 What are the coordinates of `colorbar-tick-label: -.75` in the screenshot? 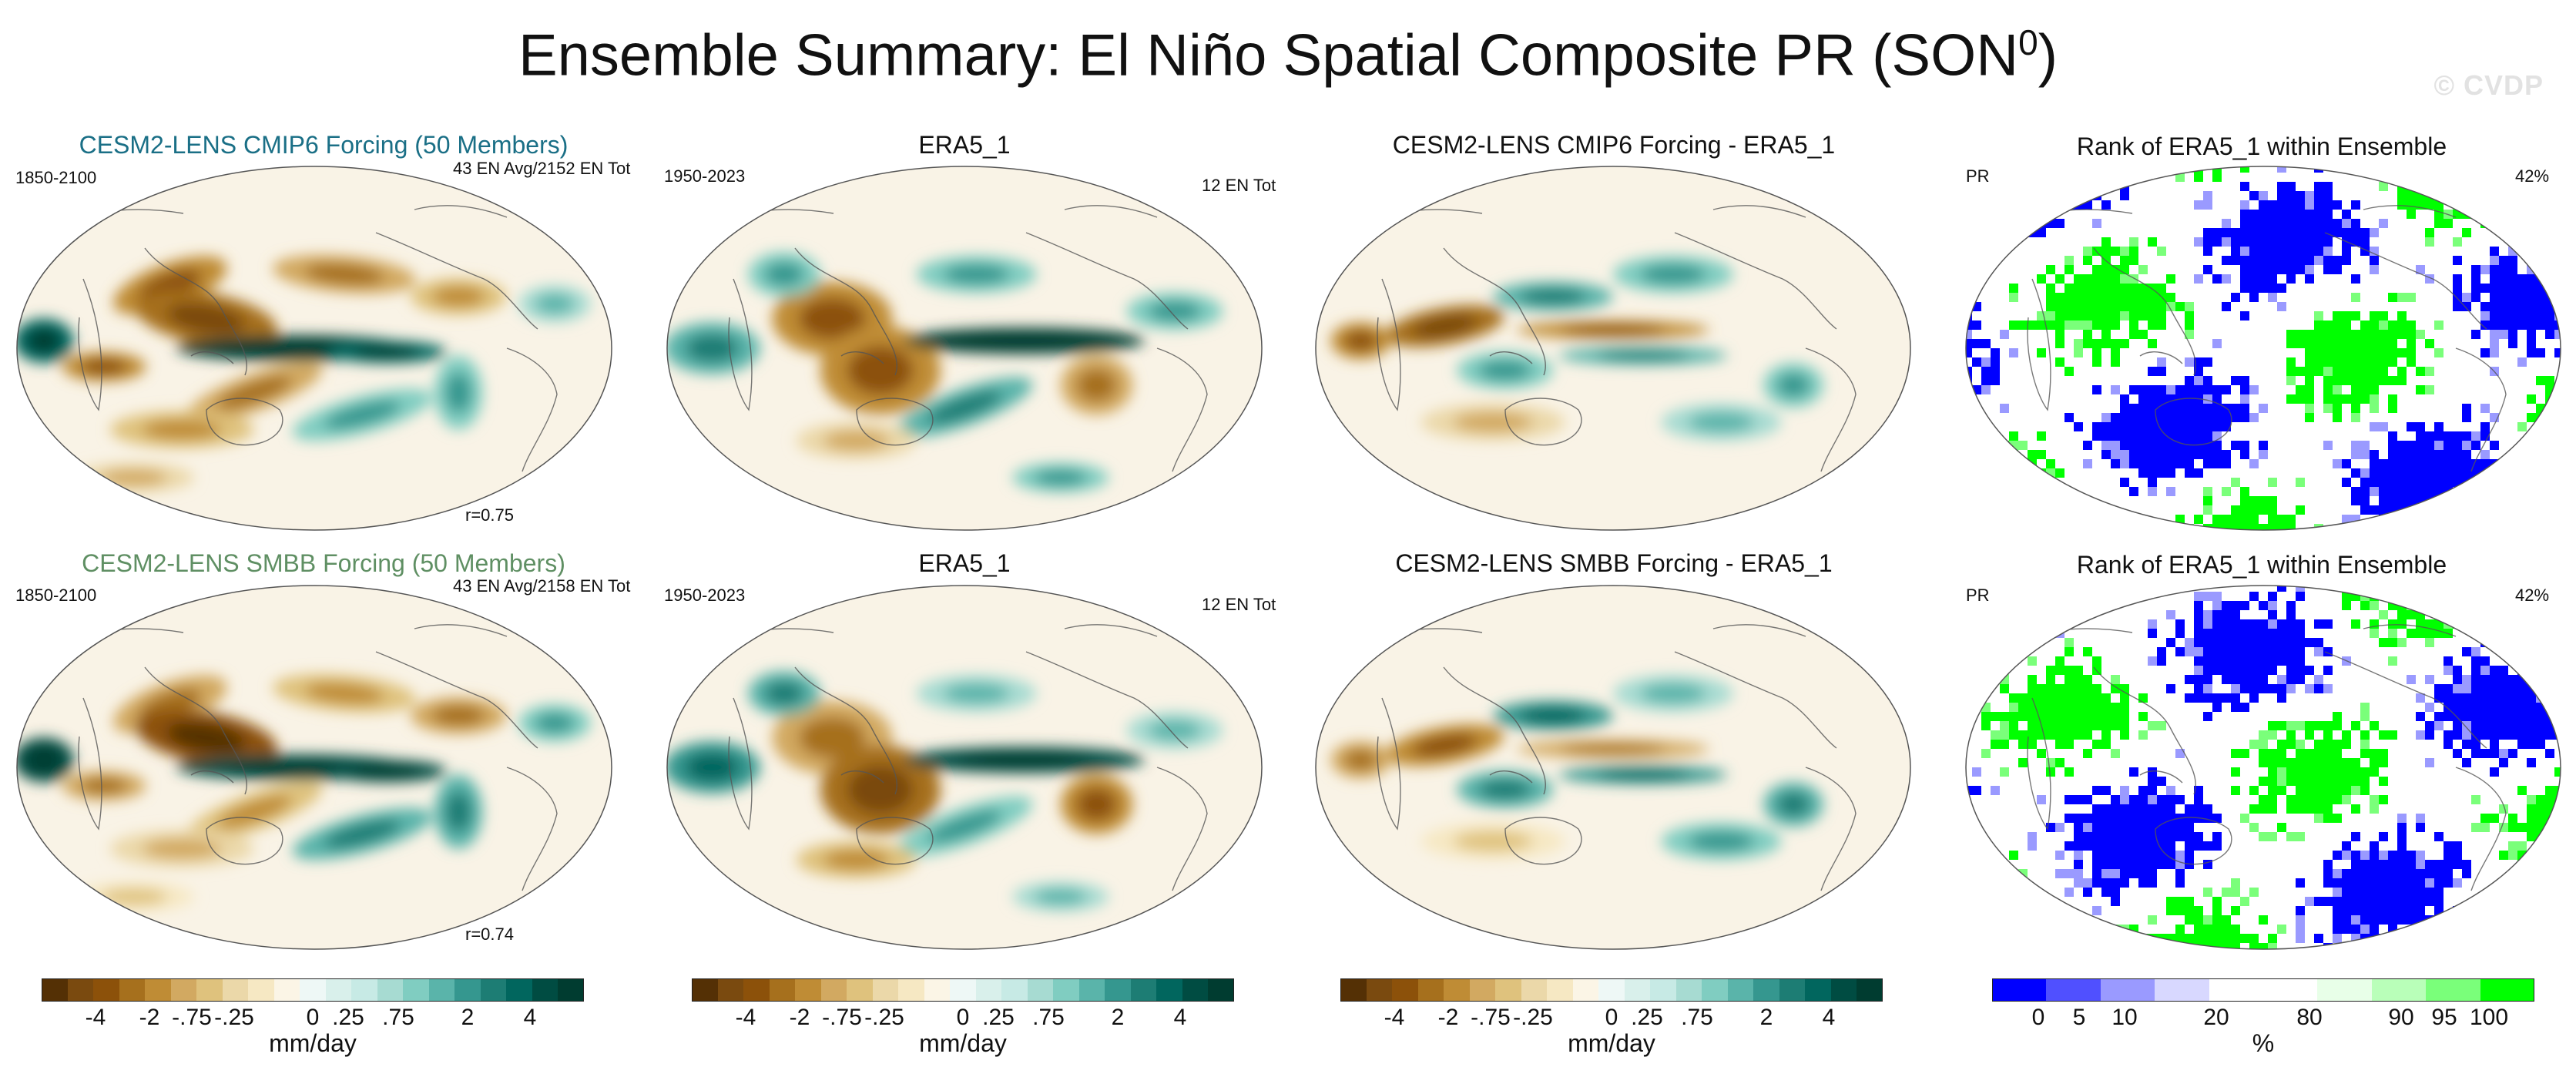 It's located at (1491, 1017).